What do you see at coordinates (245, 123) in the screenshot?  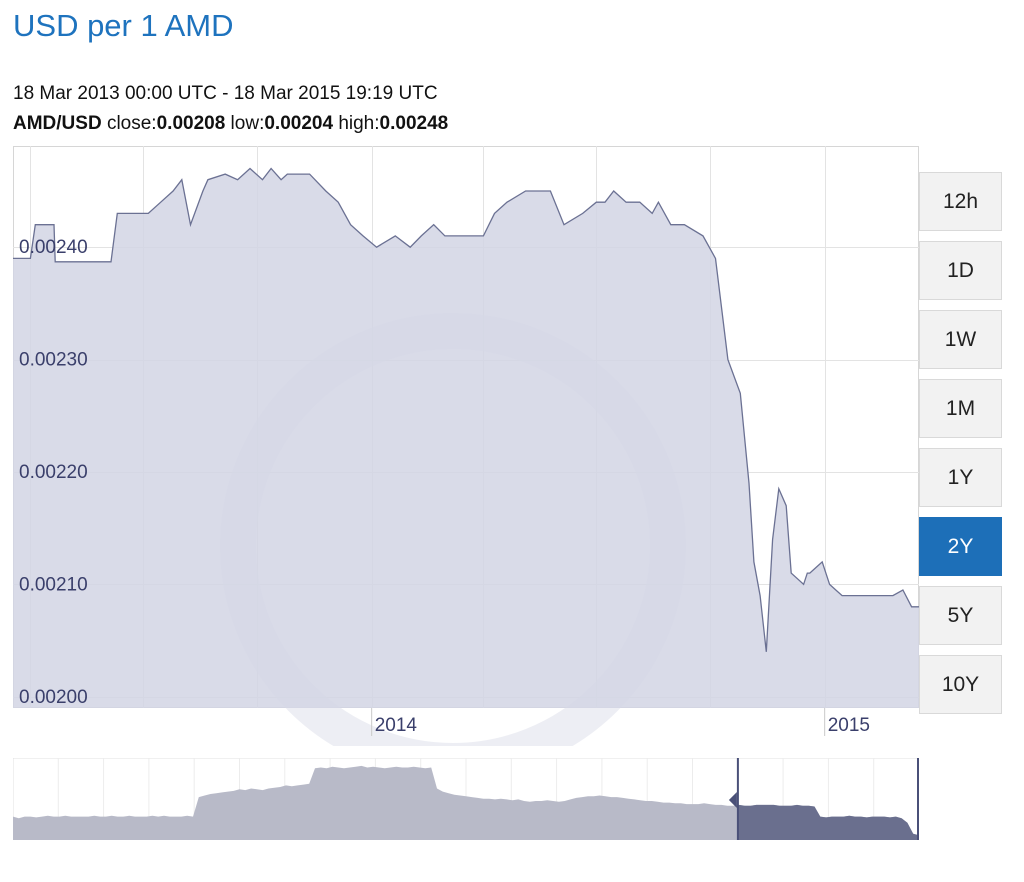 I see `low-label: low:` at bounding box center [245, 123].